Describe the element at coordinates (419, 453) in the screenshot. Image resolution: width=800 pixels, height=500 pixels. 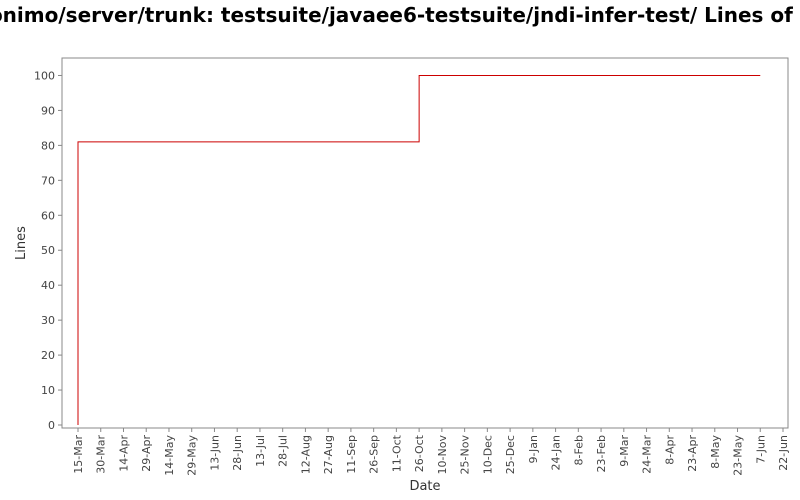
I see `x-tick-label: 26-Oct` at that location.